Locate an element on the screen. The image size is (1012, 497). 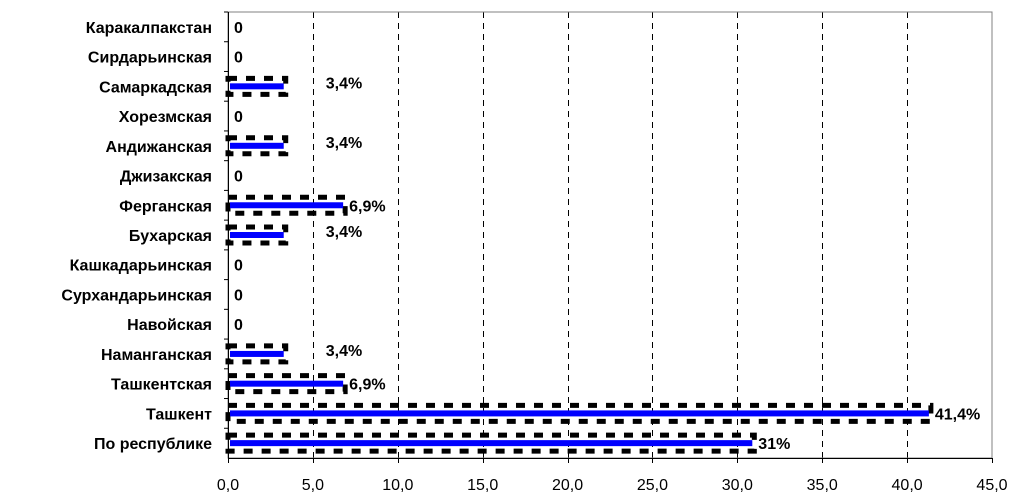
category-label: Навойская is located at coordinates (169, 325).